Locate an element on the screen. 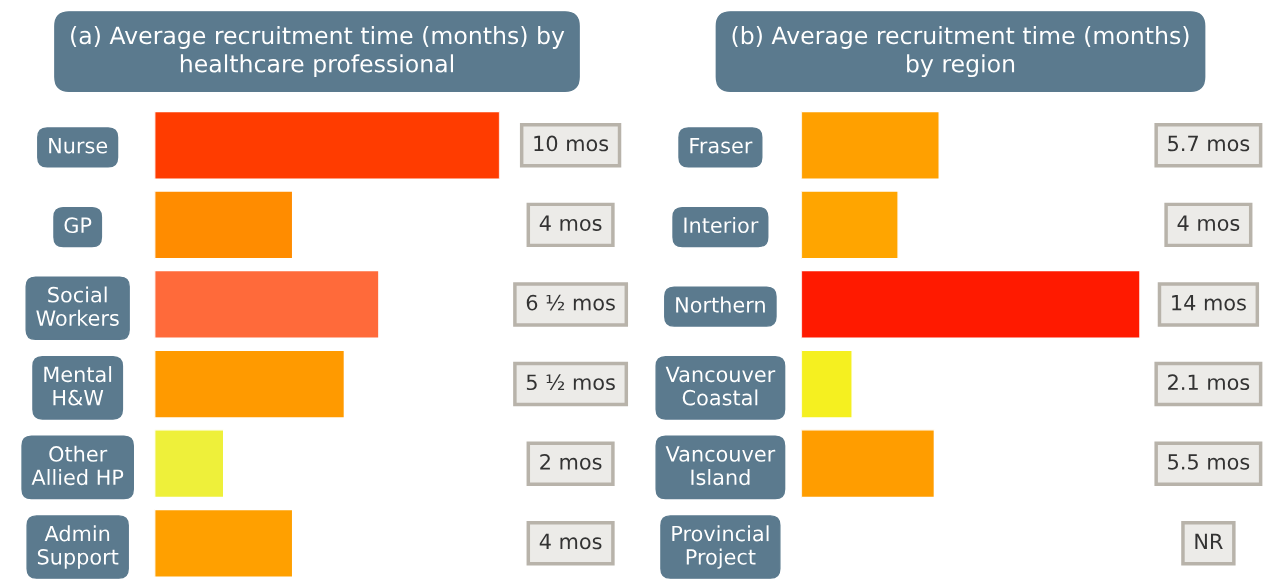 The height and width of the screenshot is (586, 1268). y-tick-label: Admin Support is located at coordinates (78, 547).